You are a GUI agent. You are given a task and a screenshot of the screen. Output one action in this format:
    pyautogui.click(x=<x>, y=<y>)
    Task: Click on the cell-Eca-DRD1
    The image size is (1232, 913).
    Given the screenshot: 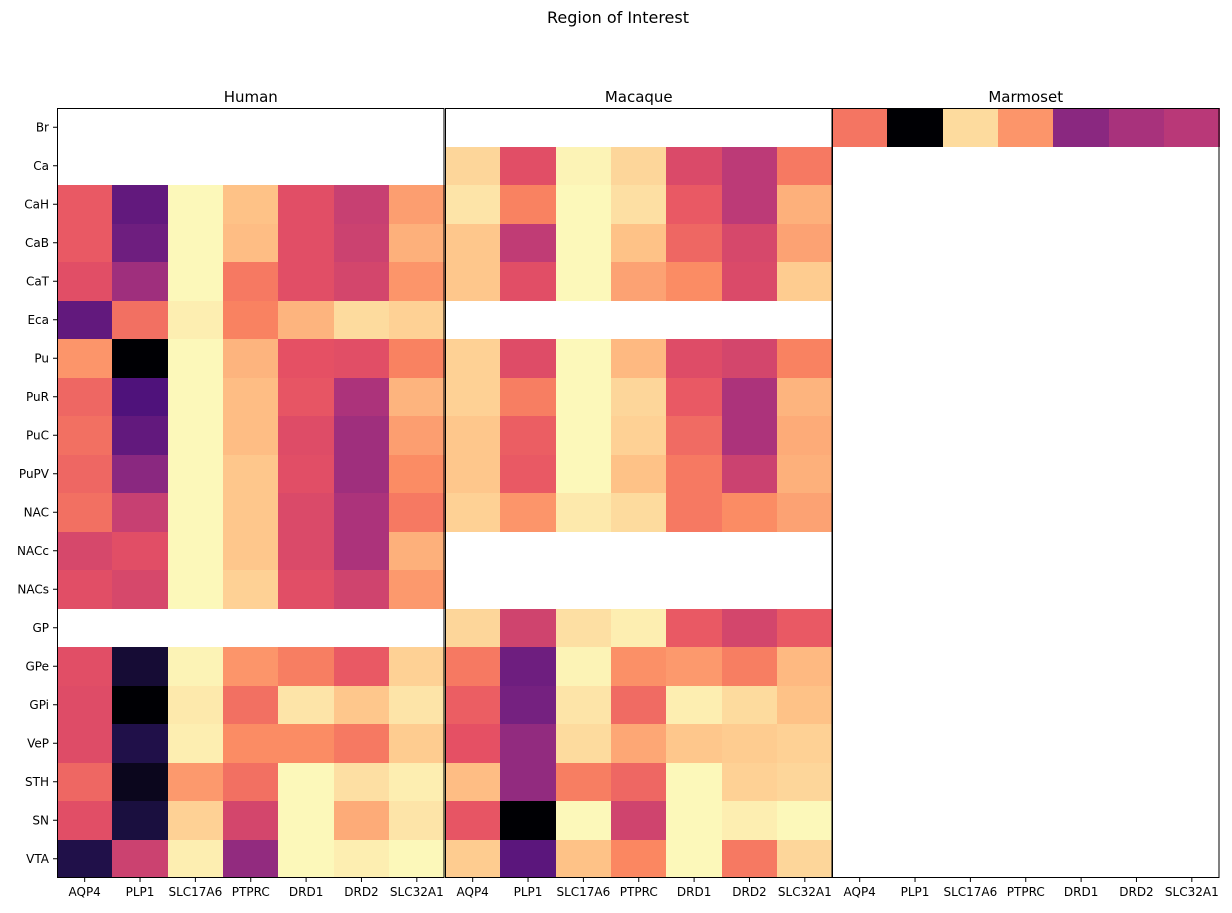 What is the action you would take?
    pyautogui.click(x=306, y=320)
    